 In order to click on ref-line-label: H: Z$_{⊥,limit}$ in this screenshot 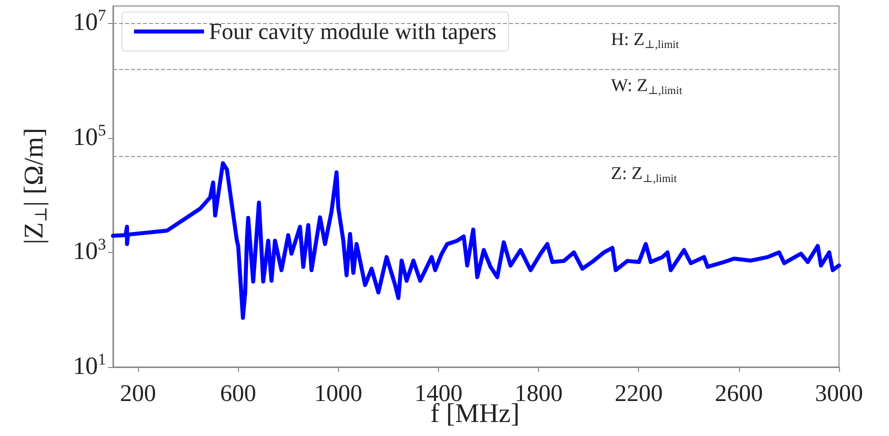, I will do `click(645, 40)`.